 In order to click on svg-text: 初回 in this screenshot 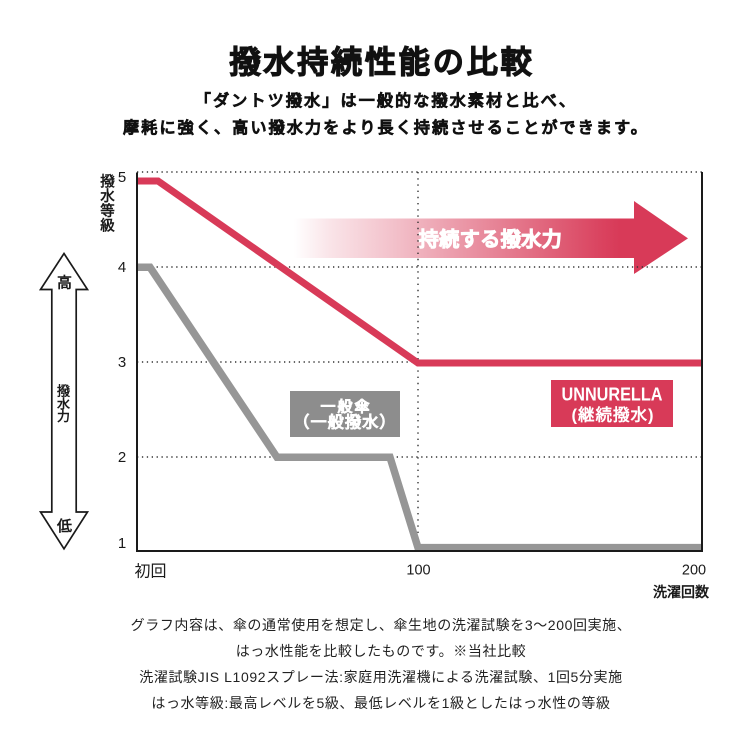, I will do `click(150, 572)`.